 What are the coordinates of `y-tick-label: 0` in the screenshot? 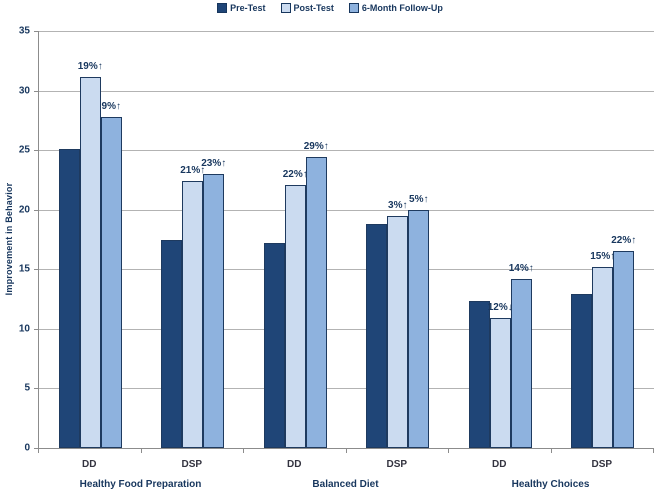 It's located at (27, 448).